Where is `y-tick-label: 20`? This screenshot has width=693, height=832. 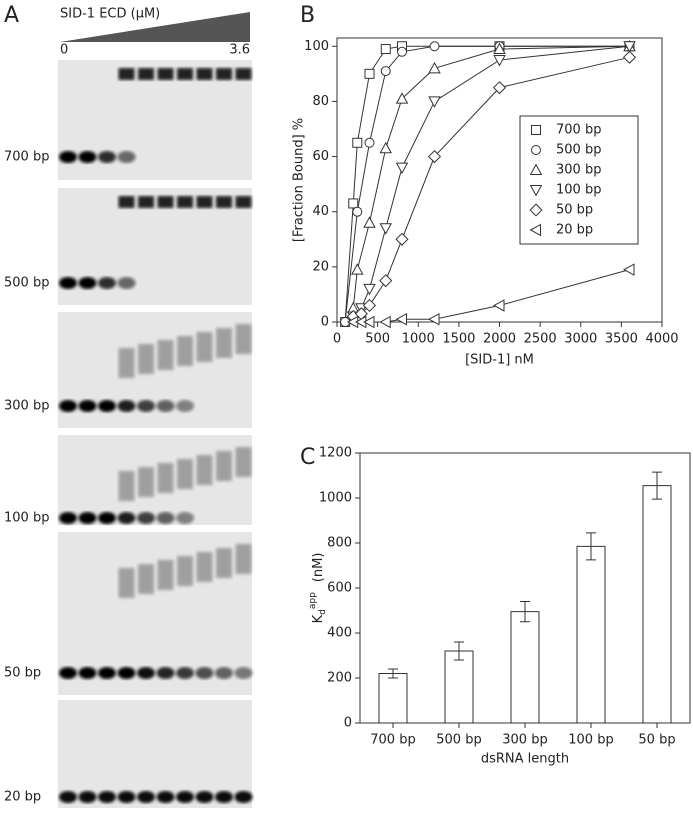
y-tick-label: 20 is located at coordinates (320, 266).